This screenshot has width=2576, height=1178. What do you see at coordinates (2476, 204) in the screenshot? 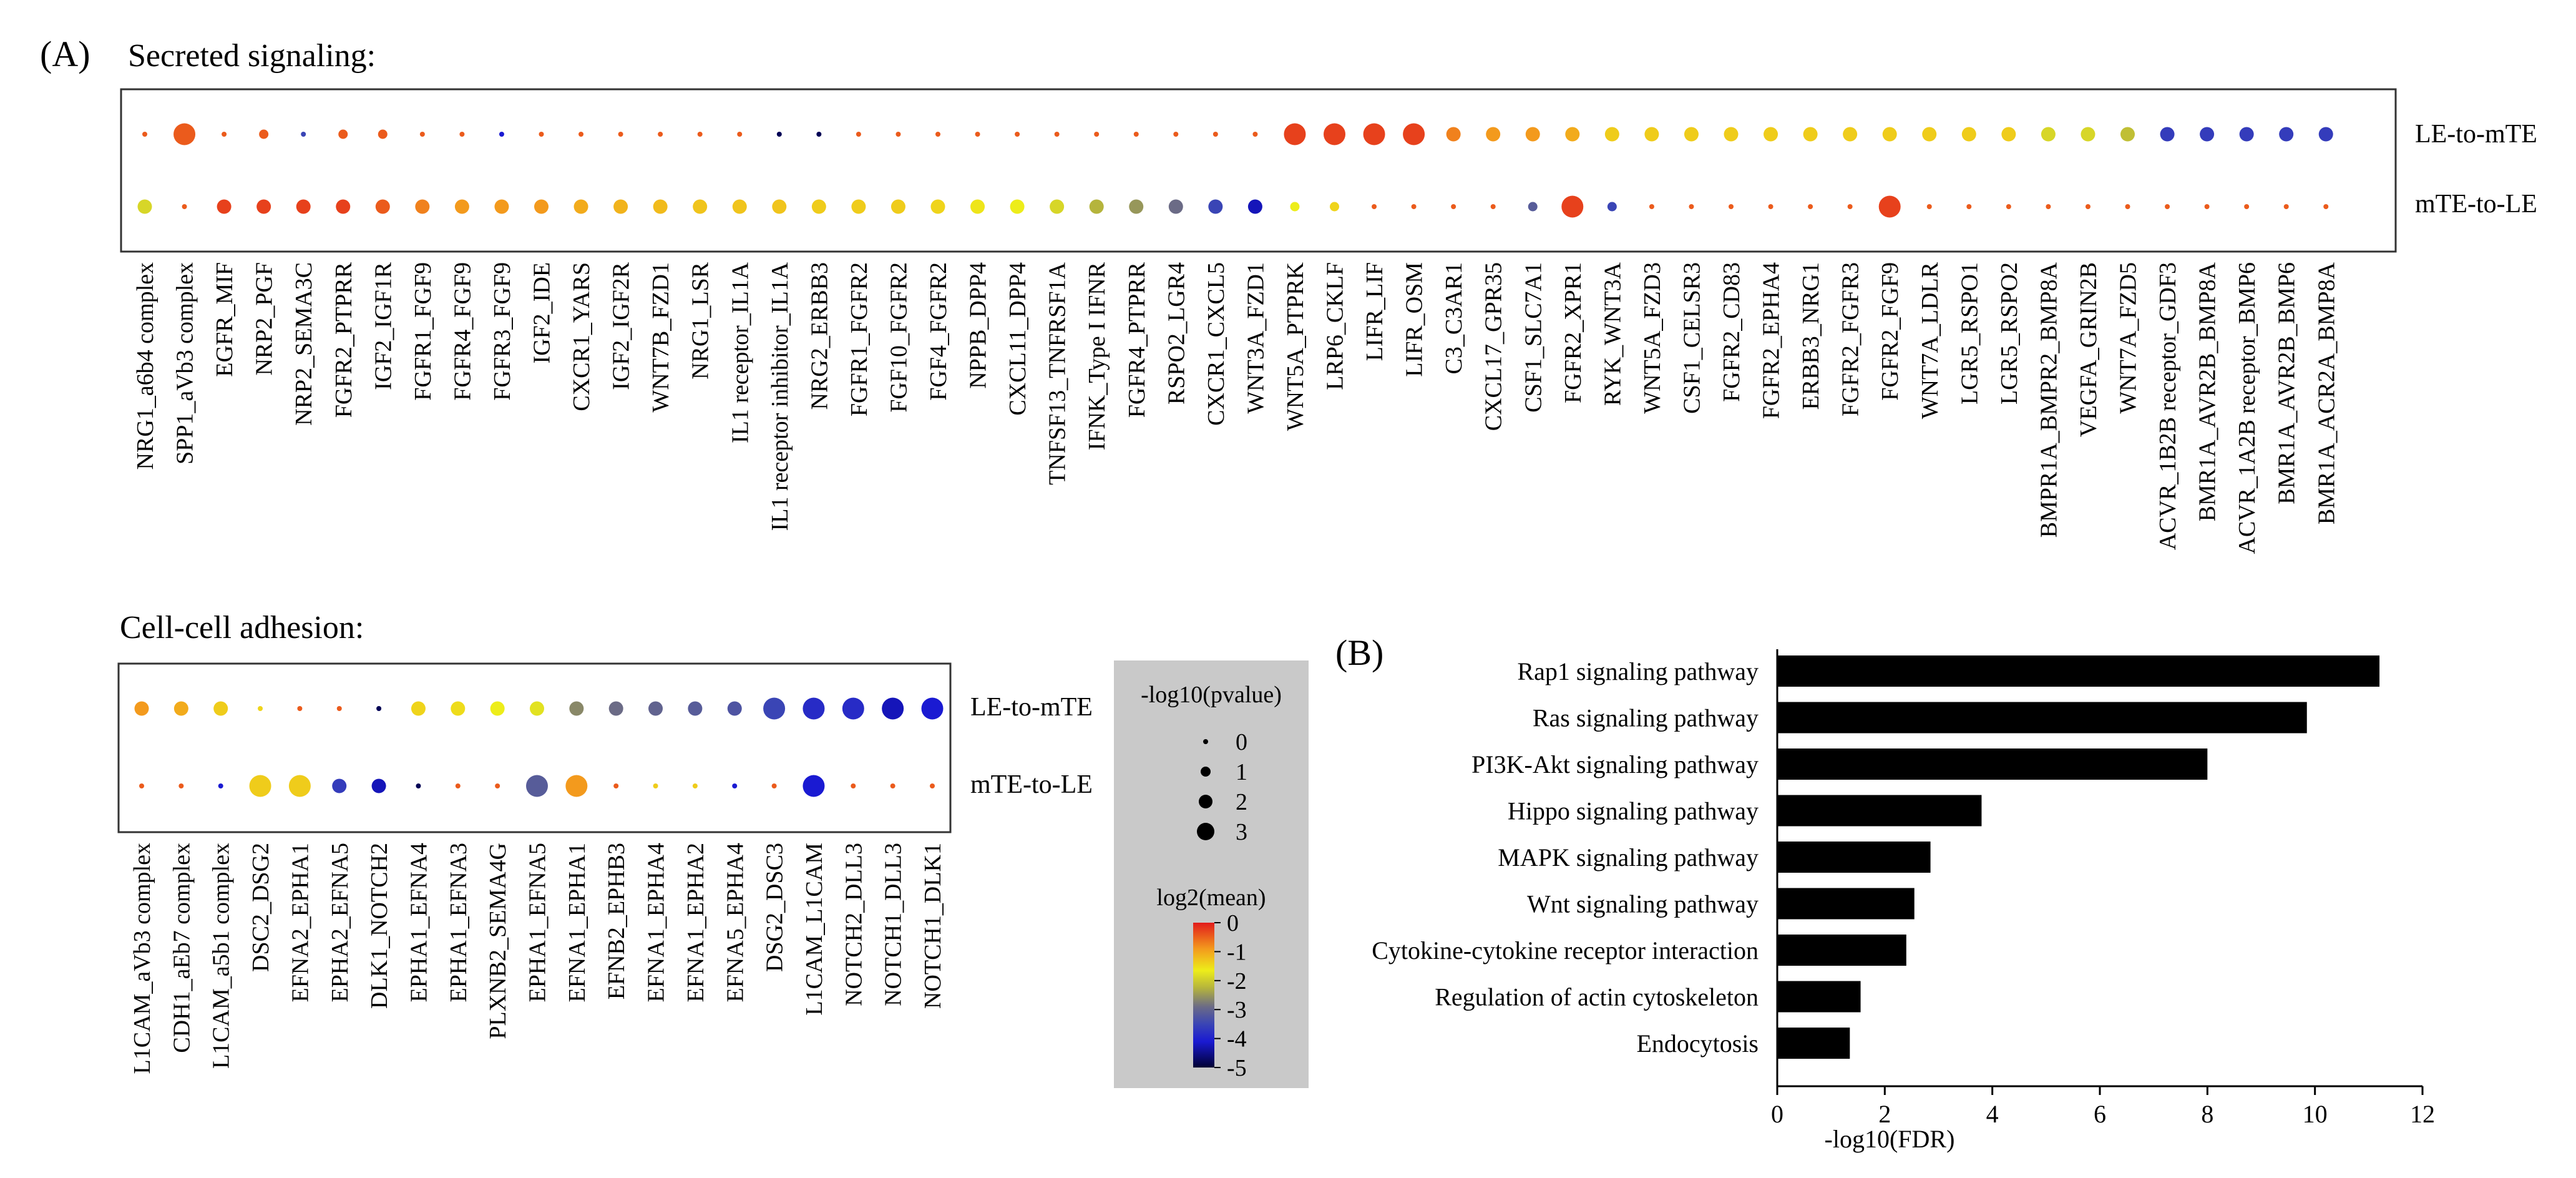
I see `secreted-row-label-mte-to-le: mTE-to-LE` at bounding box center [2476, 204].